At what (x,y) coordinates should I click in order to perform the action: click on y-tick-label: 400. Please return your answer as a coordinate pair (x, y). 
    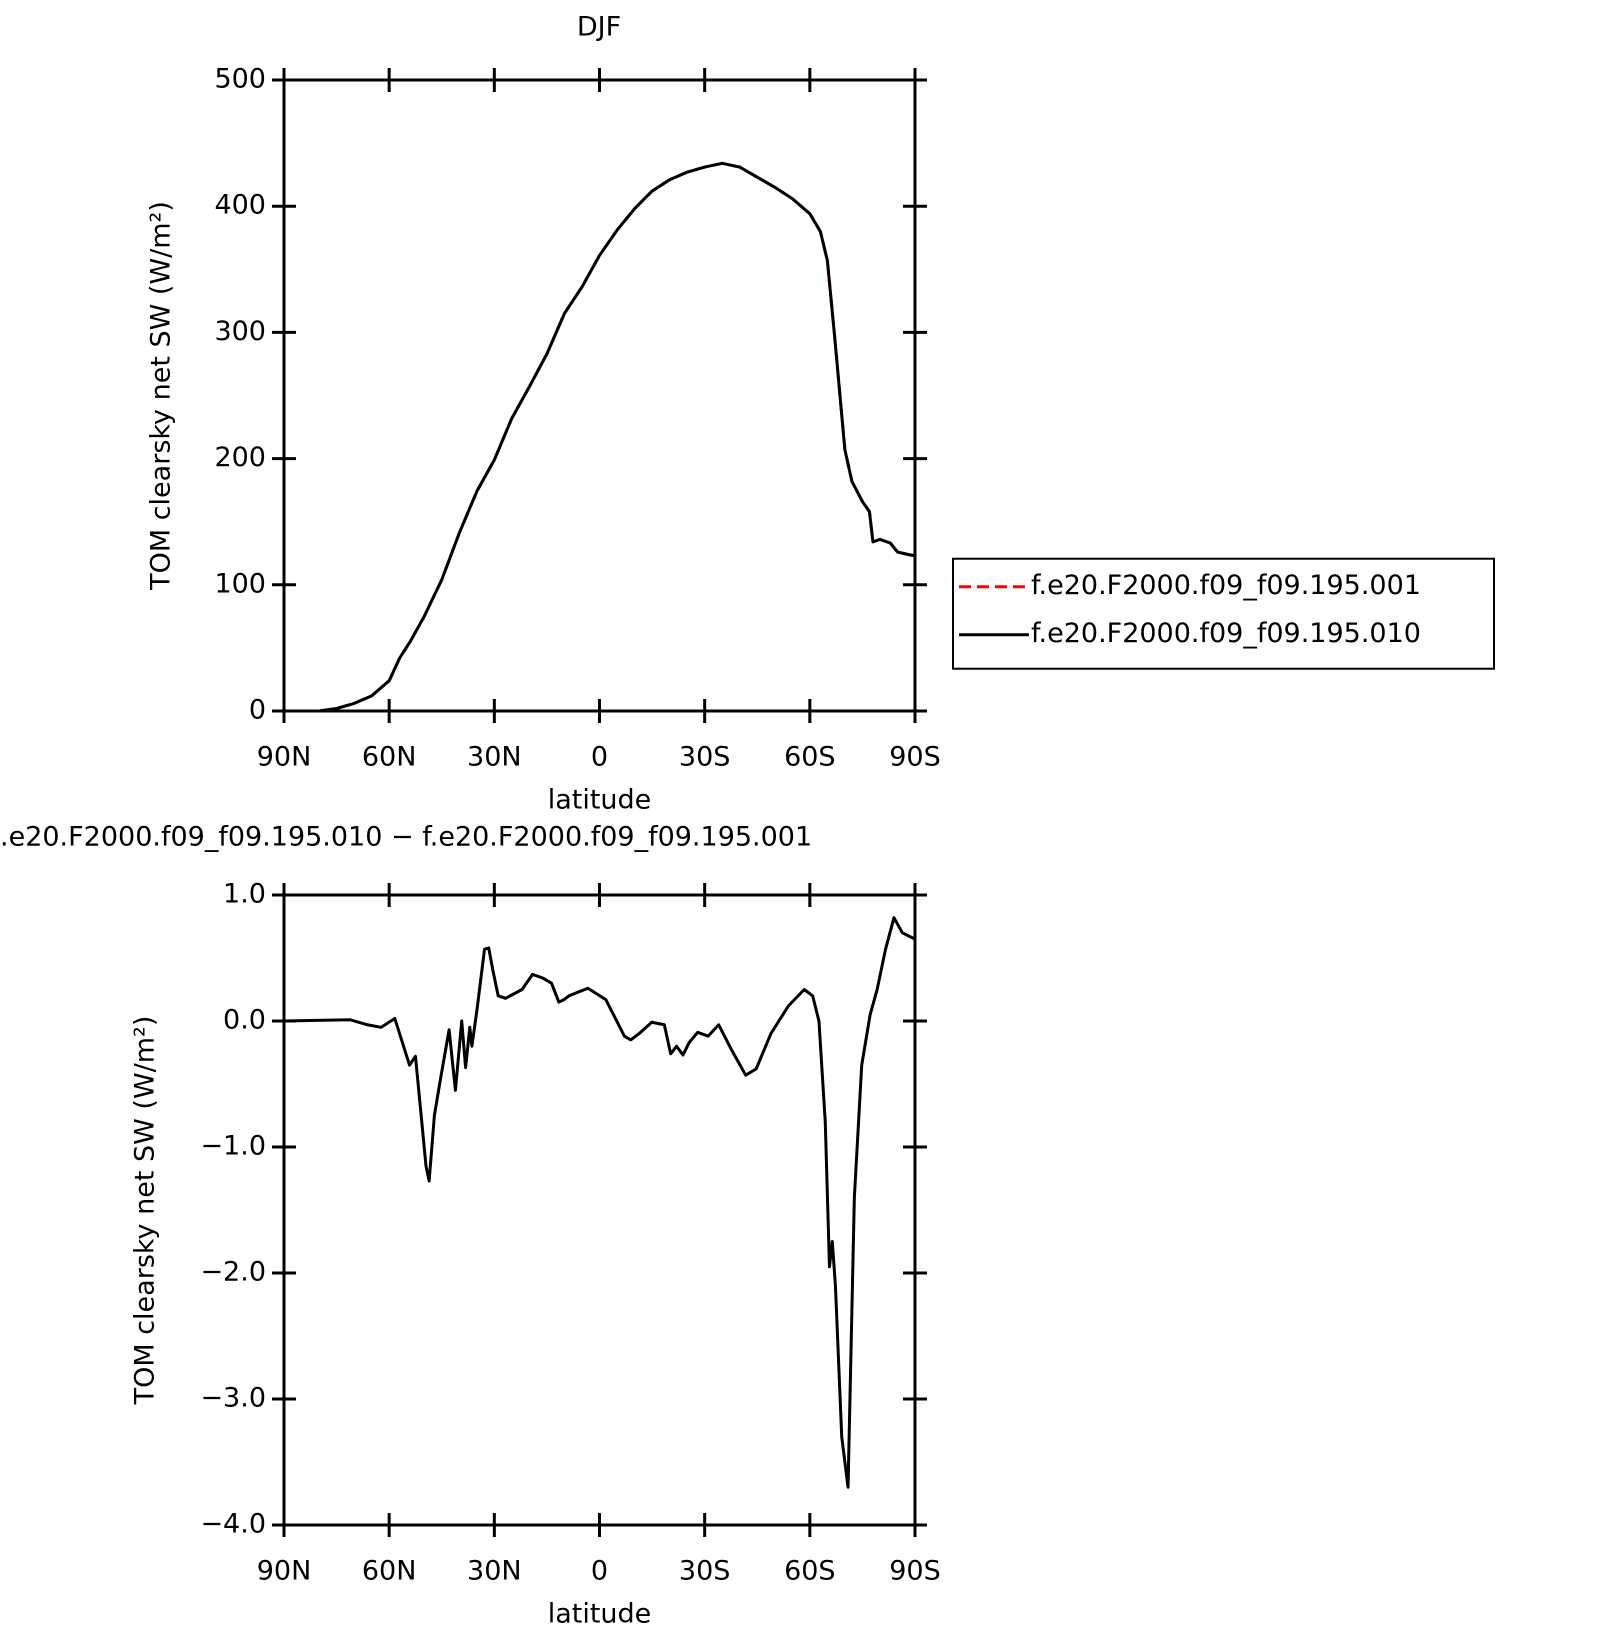
    Looking at the image, I should click on (240, 205).